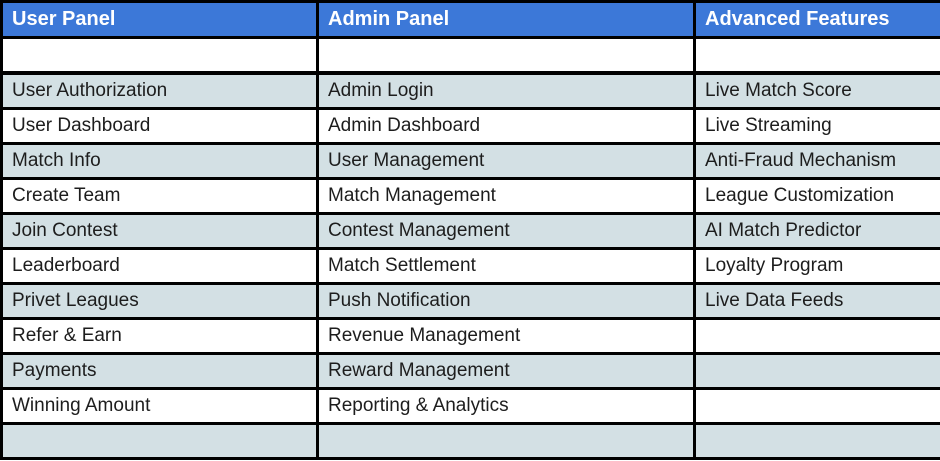 The image size is (940, 461). Describe the element at coordinates (159, 266) in the screenshot. I see `user-panel-cell: Leaderboard` at that location.